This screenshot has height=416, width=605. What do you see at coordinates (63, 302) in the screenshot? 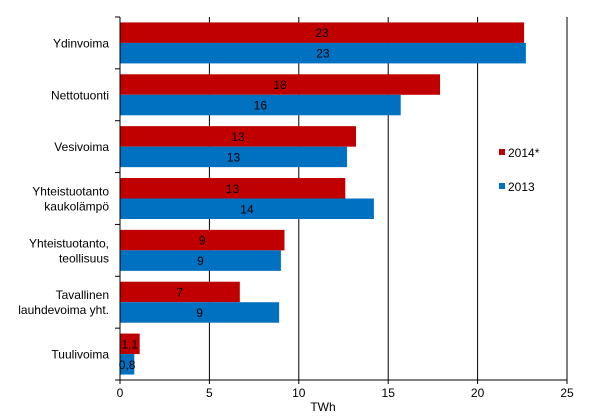
I see `category-label: Tavallinen lauhdevoima yht.` at bounding box center [63, 302].